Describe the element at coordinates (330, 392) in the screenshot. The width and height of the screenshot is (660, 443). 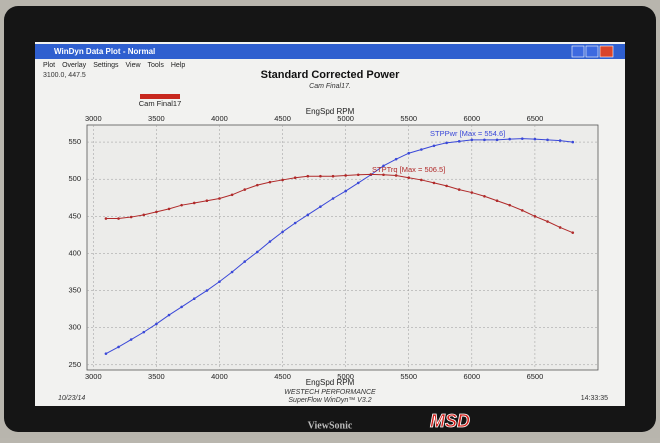
I see `footer-line: WESTECH PERFORMANCE` at that location.